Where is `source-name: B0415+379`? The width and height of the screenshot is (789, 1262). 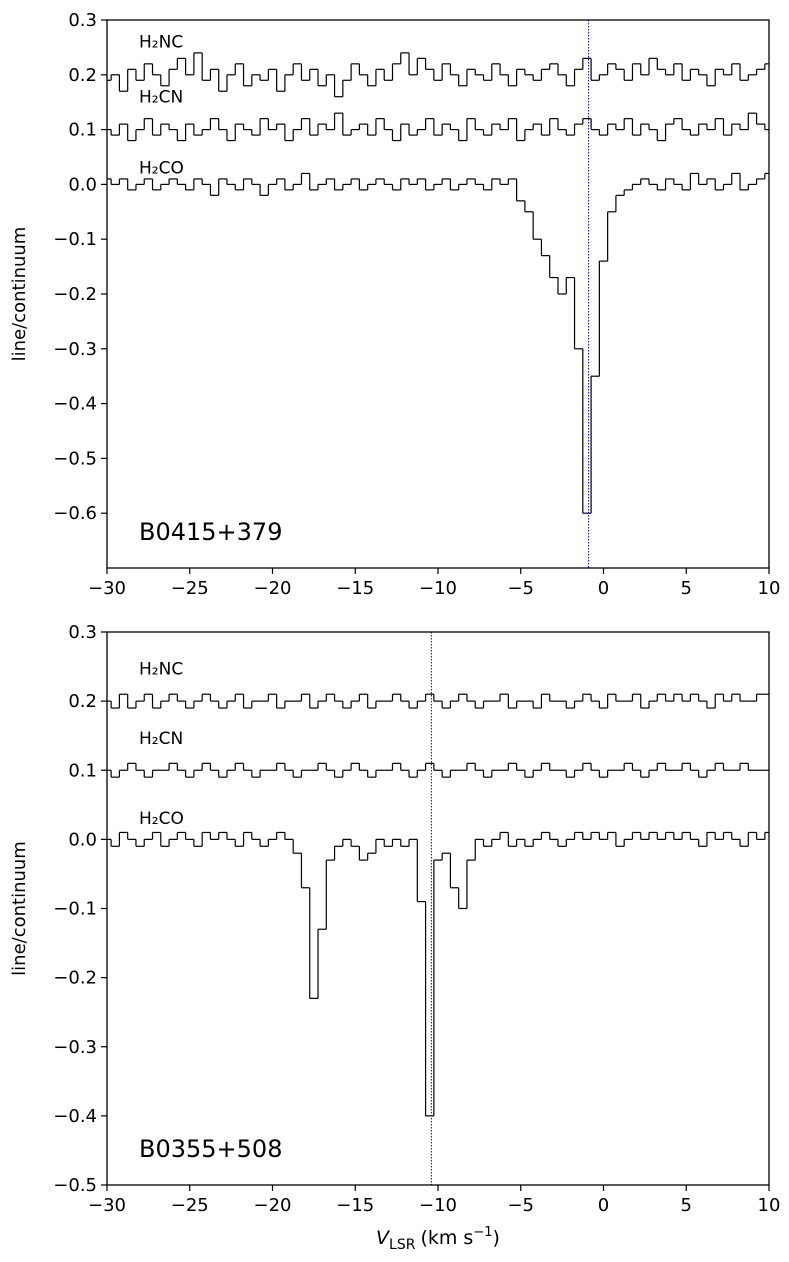
source-name: B0415+379 is located at coordinates (210, 532).